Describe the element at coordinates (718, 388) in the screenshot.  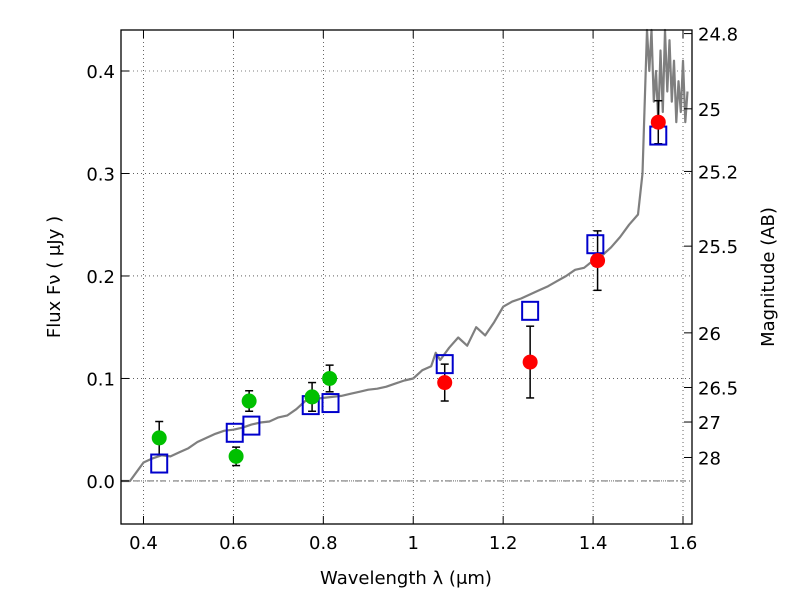
I see `magnitude-tick-label: 26.5` at that location.